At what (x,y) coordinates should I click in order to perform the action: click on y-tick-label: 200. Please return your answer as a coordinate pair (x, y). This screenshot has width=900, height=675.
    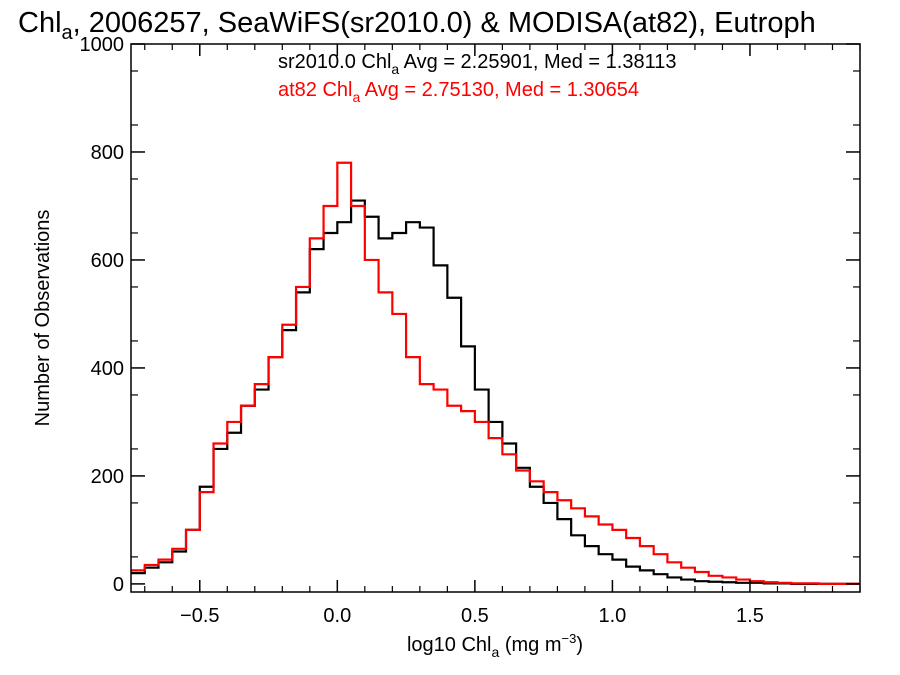
    Looking at the image, I should click on (107, 477).